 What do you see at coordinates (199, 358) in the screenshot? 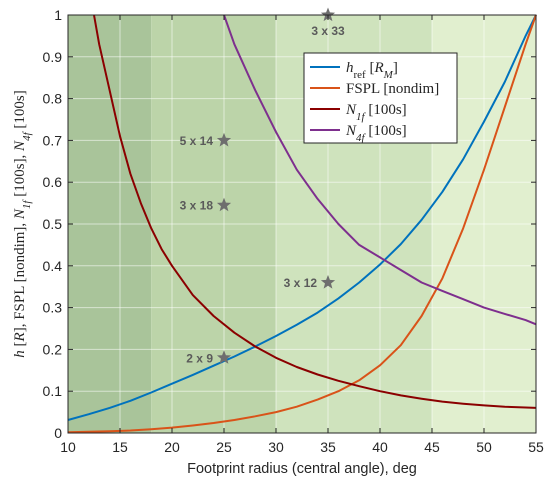
I see `annotation-label: 2 x 9` at bounding box center [199, 358].